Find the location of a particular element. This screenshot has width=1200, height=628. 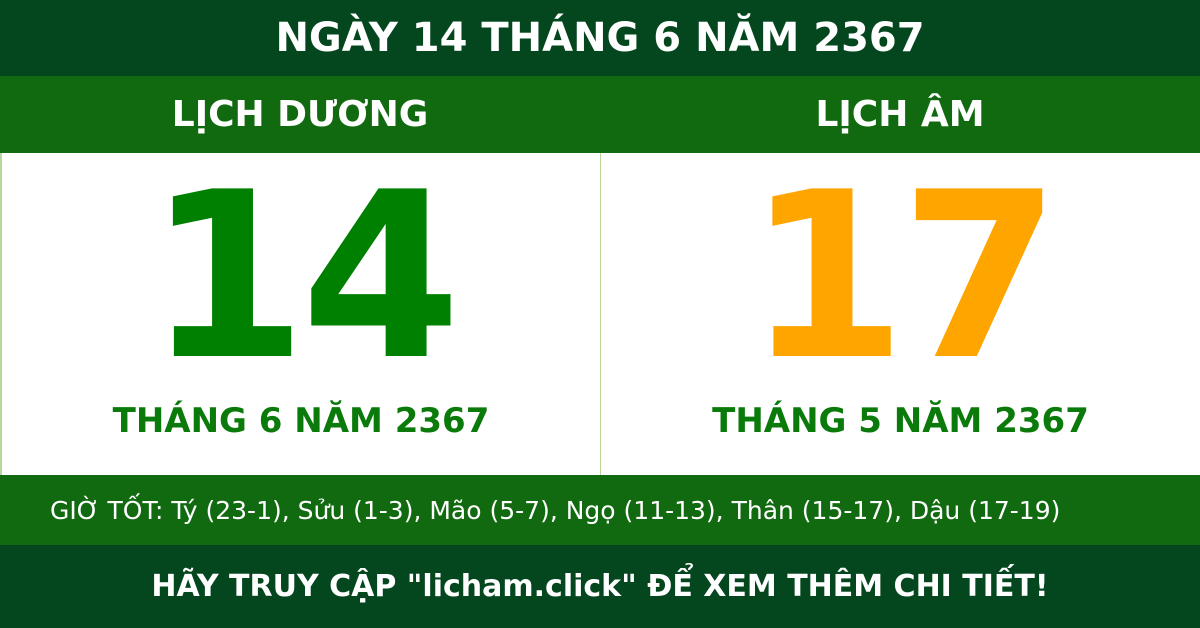

lunar-heading: LỊCH ÂM is located at coordinates (900, 114).